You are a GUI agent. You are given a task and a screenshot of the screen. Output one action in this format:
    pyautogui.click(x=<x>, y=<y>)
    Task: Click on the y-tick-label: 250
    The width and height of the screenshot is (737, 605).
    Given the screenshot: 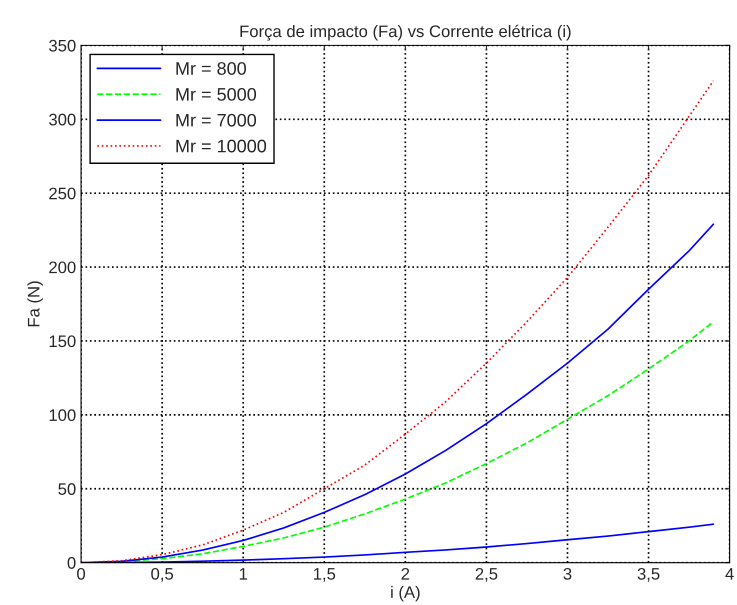 What is the action you would take?
    pyautogui.click(x=62, y=194)
    